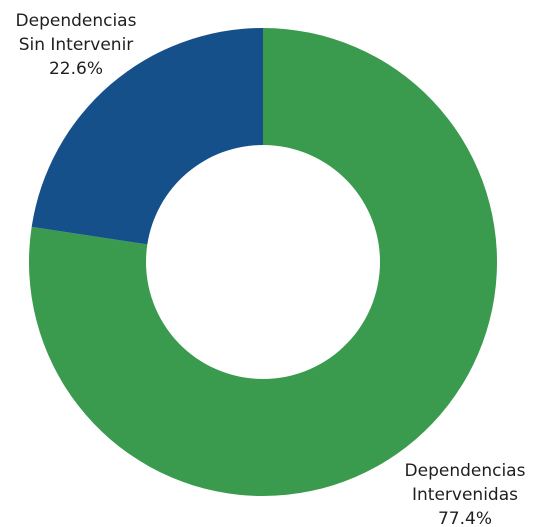 This screenshot has height=527, width=533. I want to click on slice-label-intervenidas-line-2: Intervenidas, so click(465, 495).